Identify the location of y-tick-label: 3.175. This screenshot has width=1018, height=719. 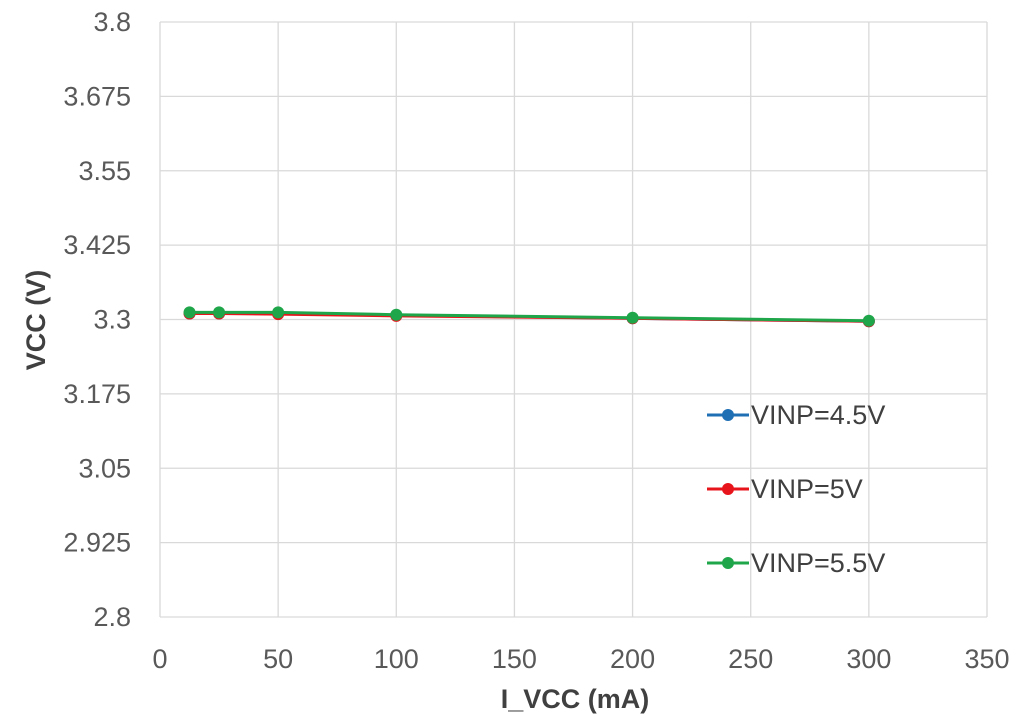
(97, 394).